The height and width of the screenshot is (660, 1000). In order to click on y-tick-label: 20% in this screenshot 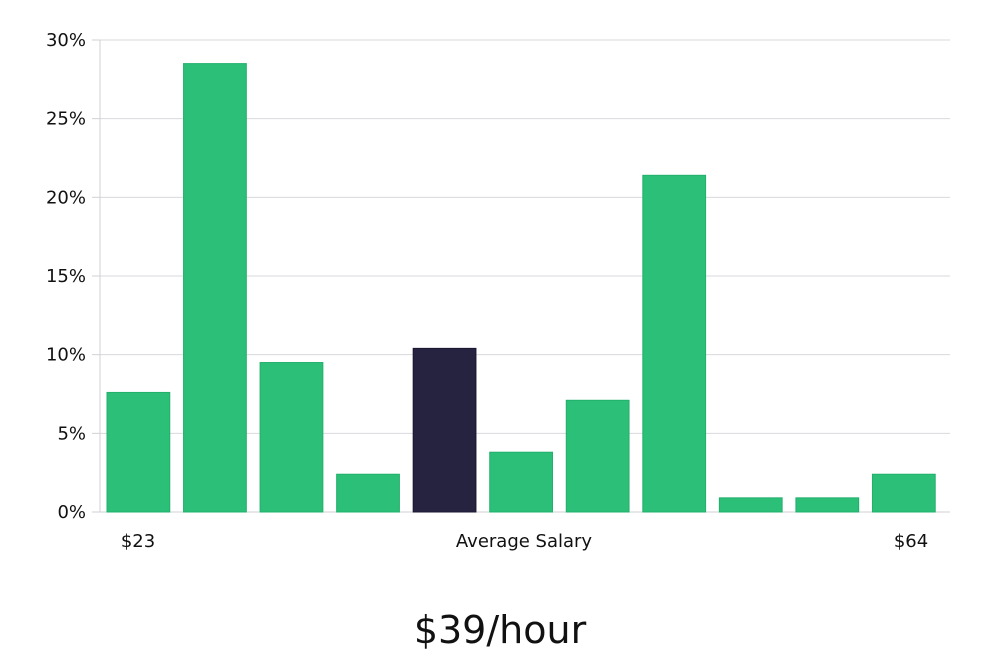, I will do `click(66, 197)`.